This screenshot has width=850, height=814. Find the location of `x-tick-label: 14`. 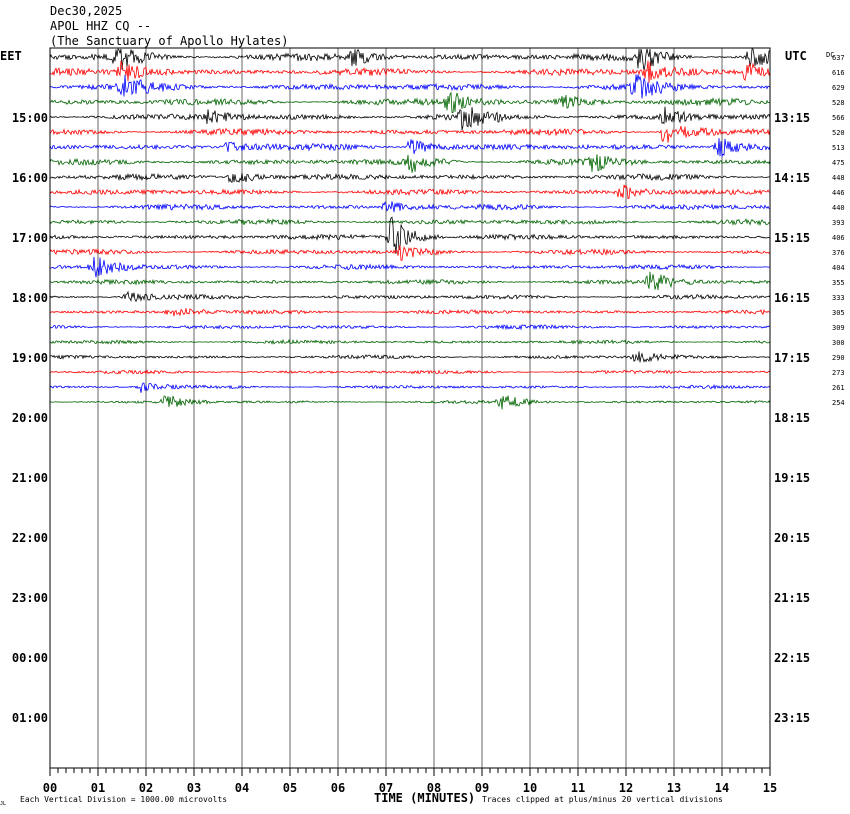

x-tick-label: 14 is located at coordinates (722, 788).